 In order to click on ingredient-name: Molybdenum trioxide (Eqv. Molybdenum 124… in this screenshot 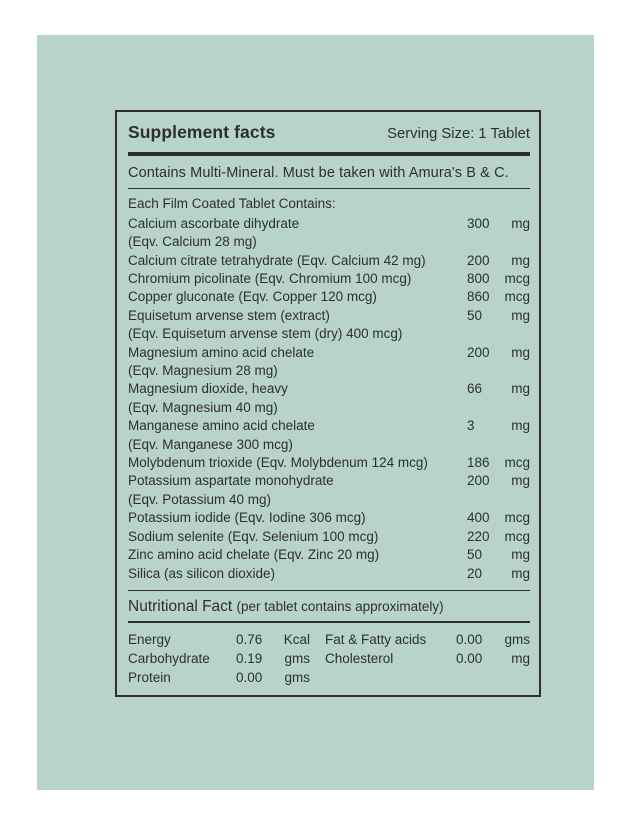, I will do `click(278, 463)`.